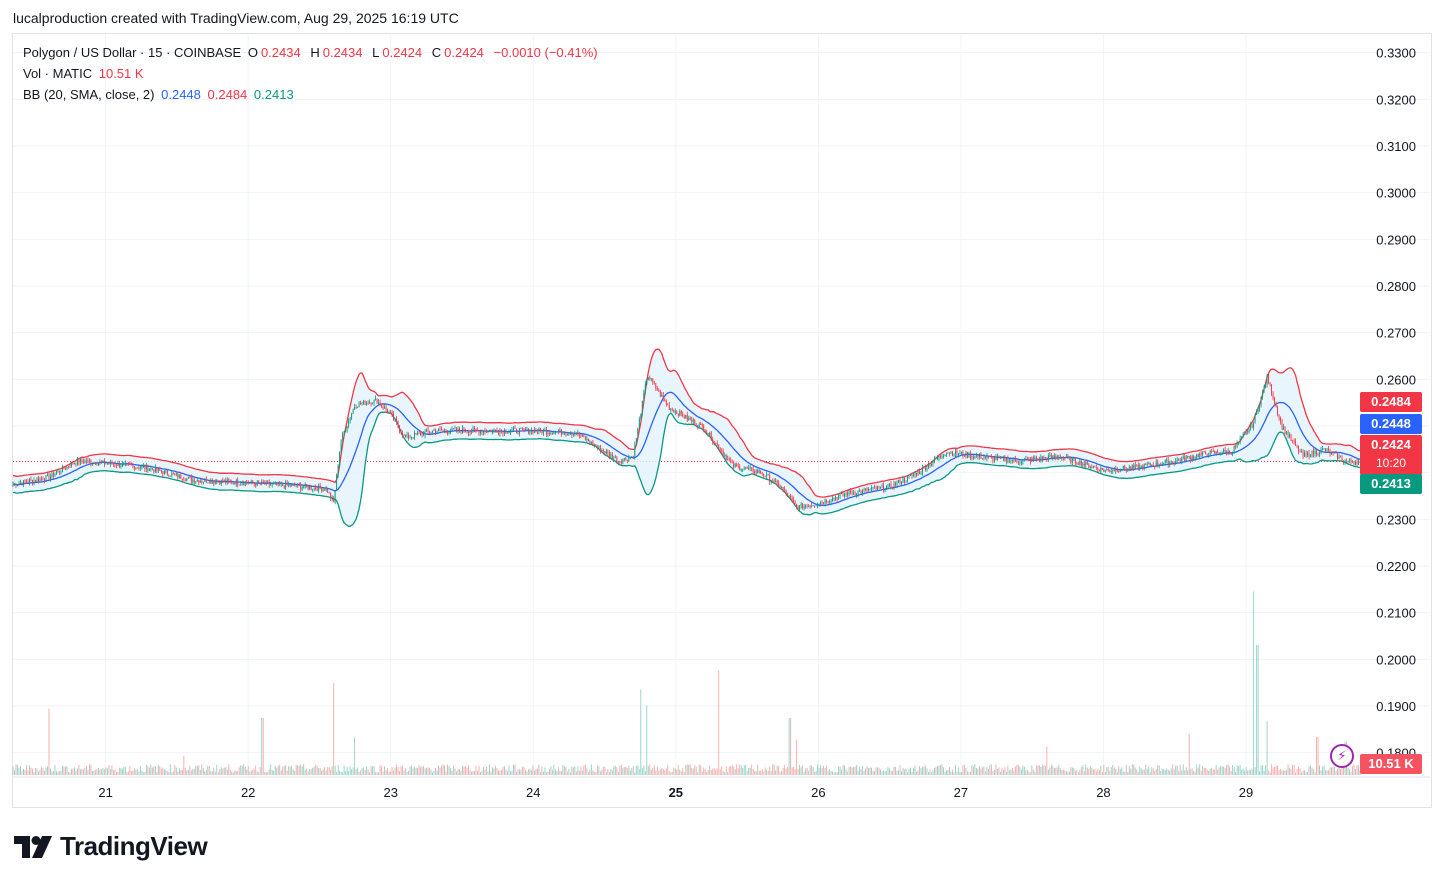 This screenshot has height=884, width=1444. Describe the element at coordinates (58, 73) in the screenshot. I see `volume-label: Vol · MATIC` at that location.